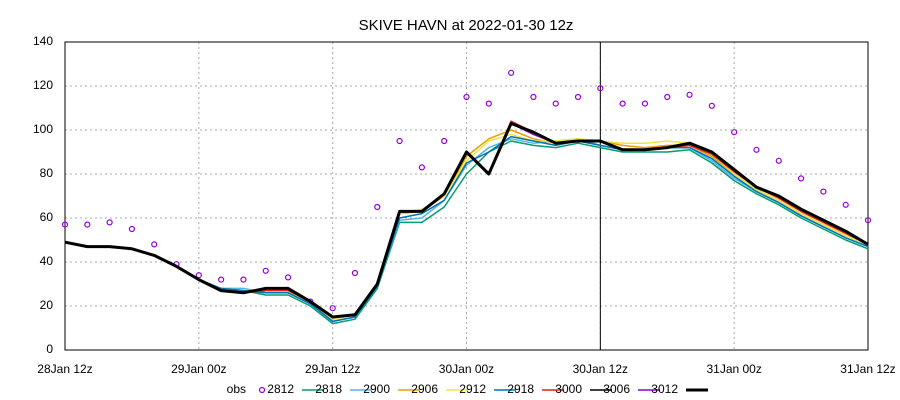  Describe the element at coordinates (466, 25) in the screenshot. I see `chart-title: SKIVE HAVN at 2022-01-30 12z` at that location.